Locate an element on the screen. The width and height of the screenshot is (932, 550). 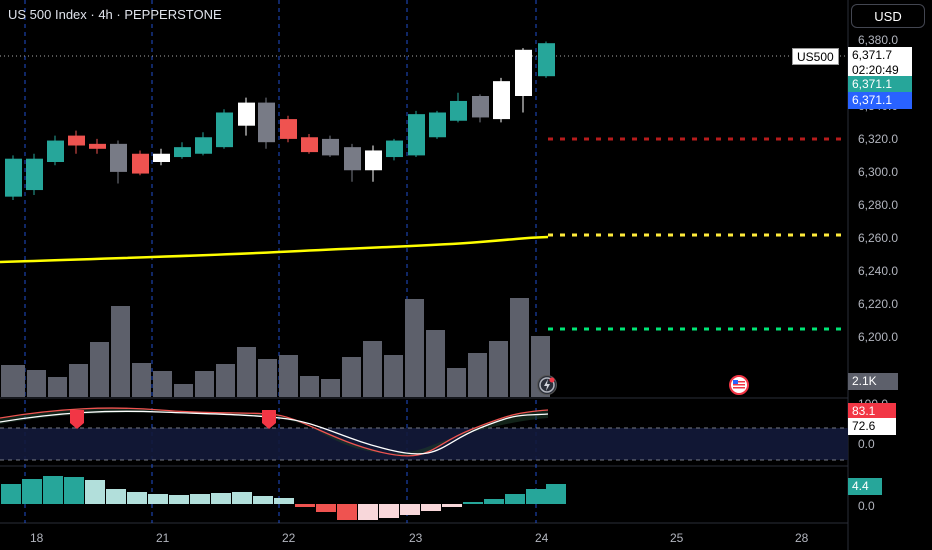
lightning-icon is located at coordinates (547, 385).